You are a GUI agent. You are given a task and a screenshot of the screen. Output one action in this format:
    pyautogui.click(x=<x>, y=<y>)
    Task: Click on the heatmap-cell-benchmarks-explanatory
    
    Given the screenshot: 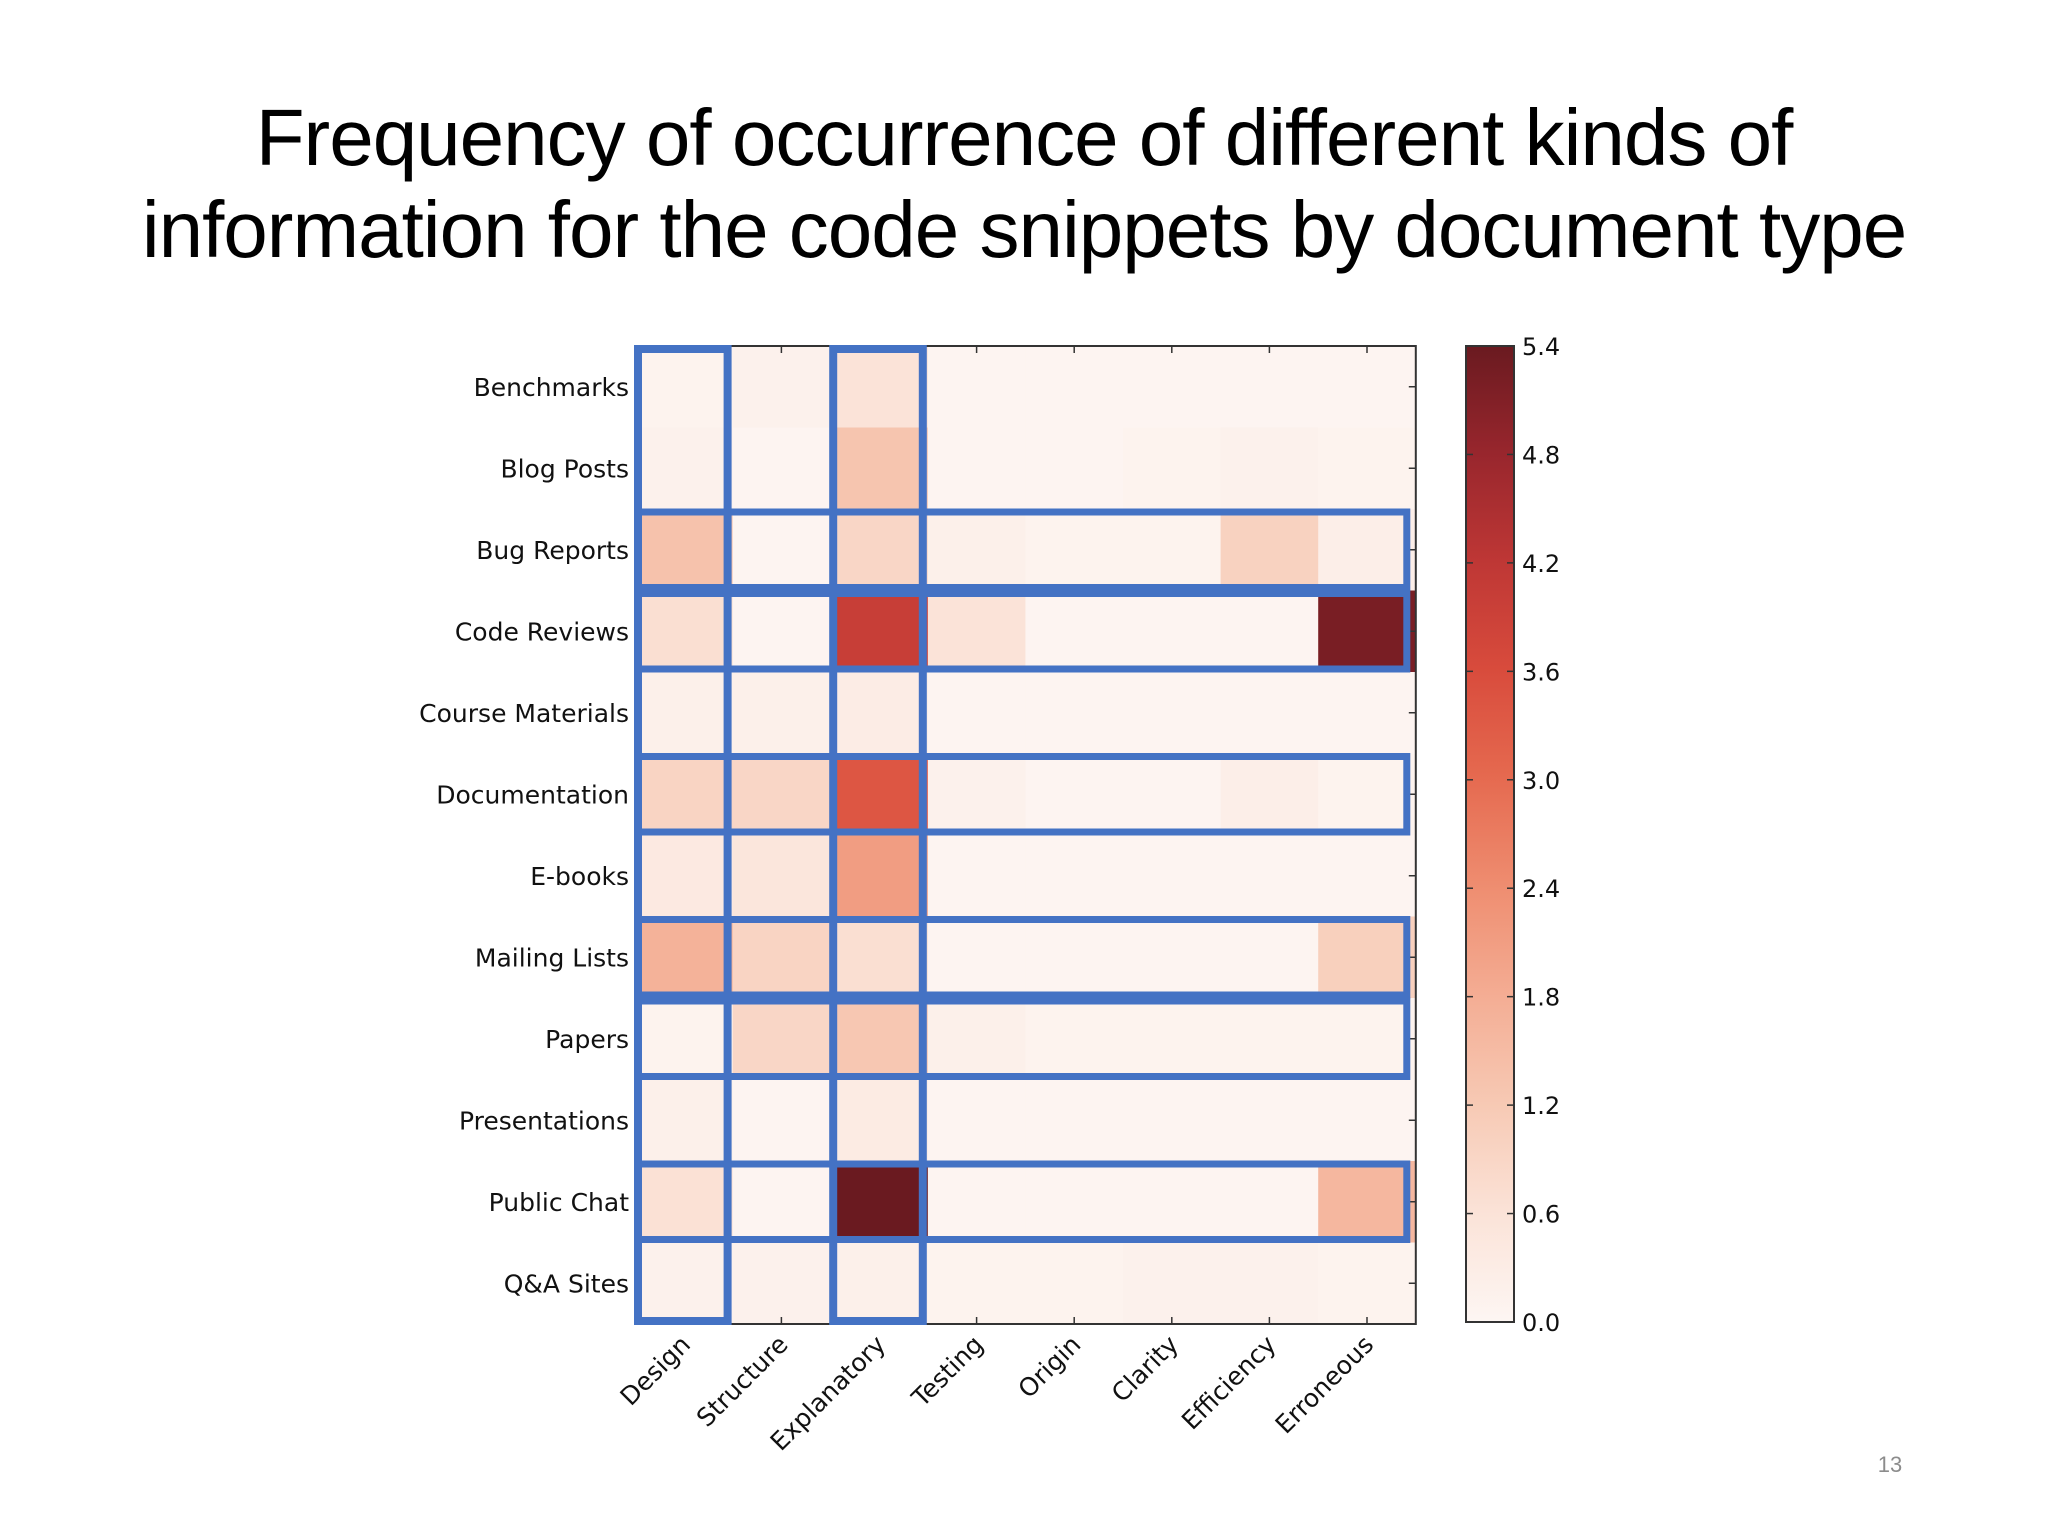 What is the action you would take?
    pyautogui.click(x=879, y=387)
    